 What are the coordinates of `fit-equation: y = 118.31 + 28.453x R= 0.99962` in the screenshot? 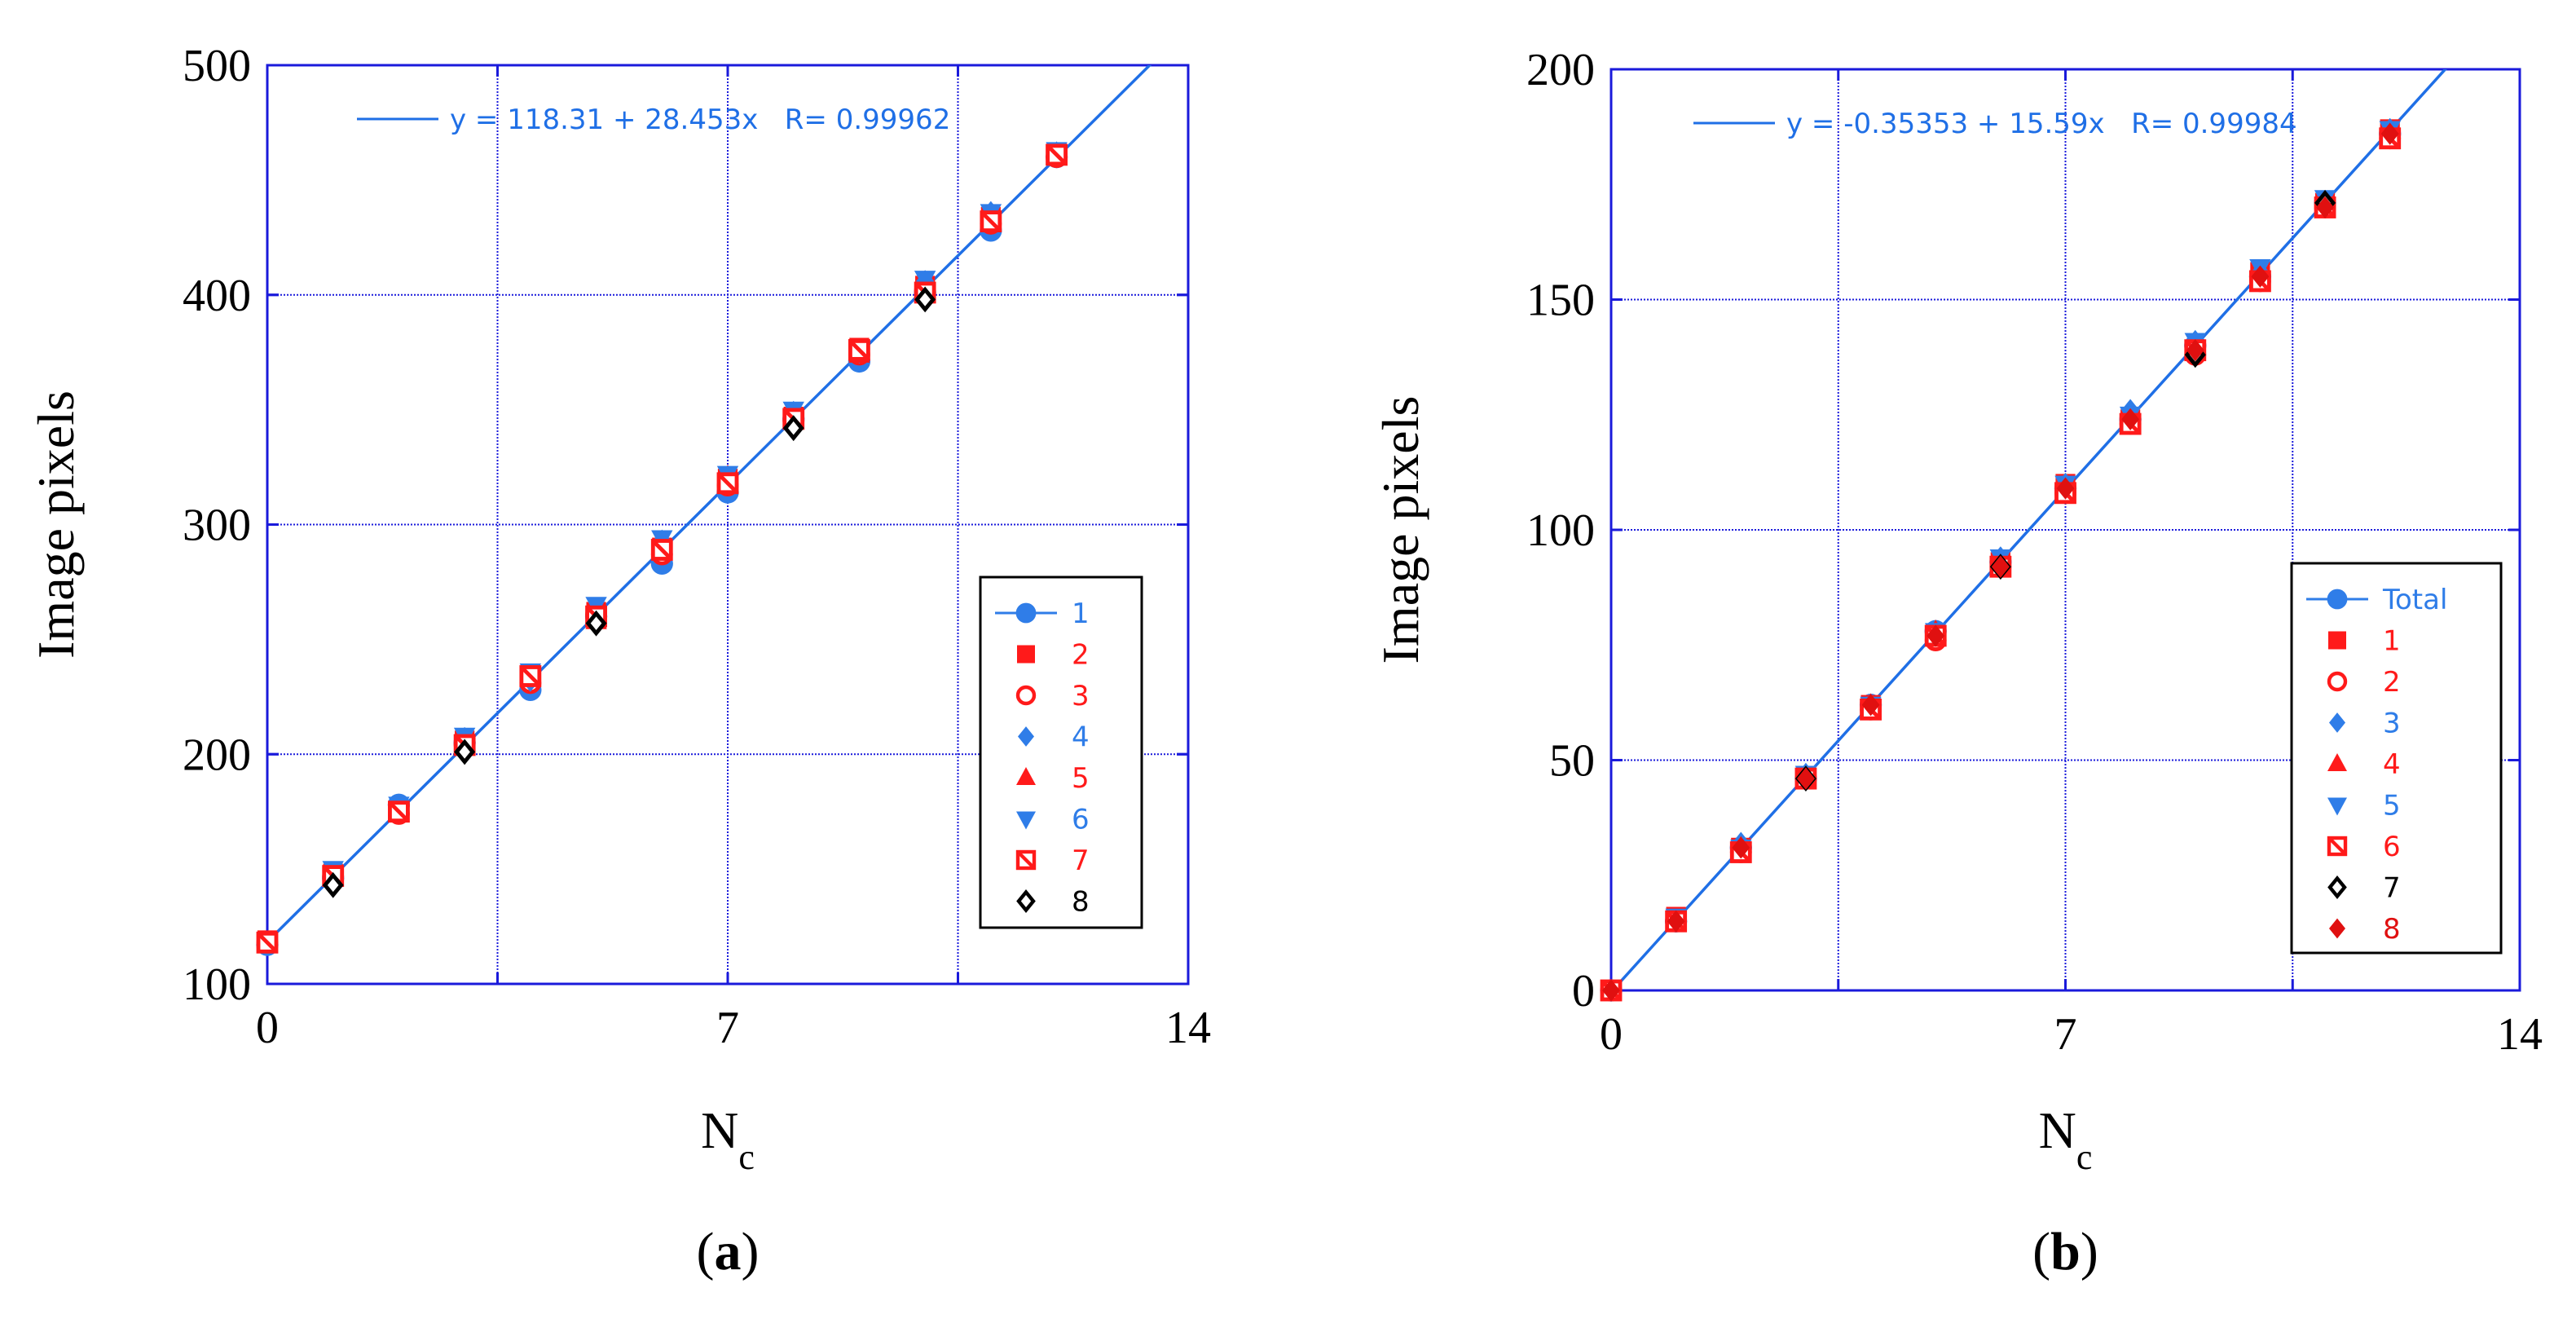 It's located at (700, 120).